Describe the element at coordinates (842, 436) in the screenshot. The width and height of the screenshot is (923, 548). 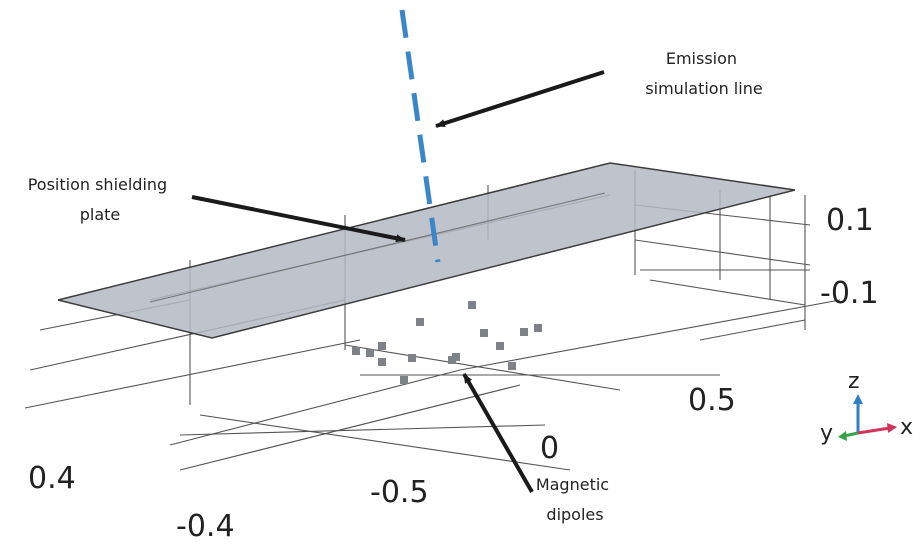
I see `triad-y-arrowhead` at that location.